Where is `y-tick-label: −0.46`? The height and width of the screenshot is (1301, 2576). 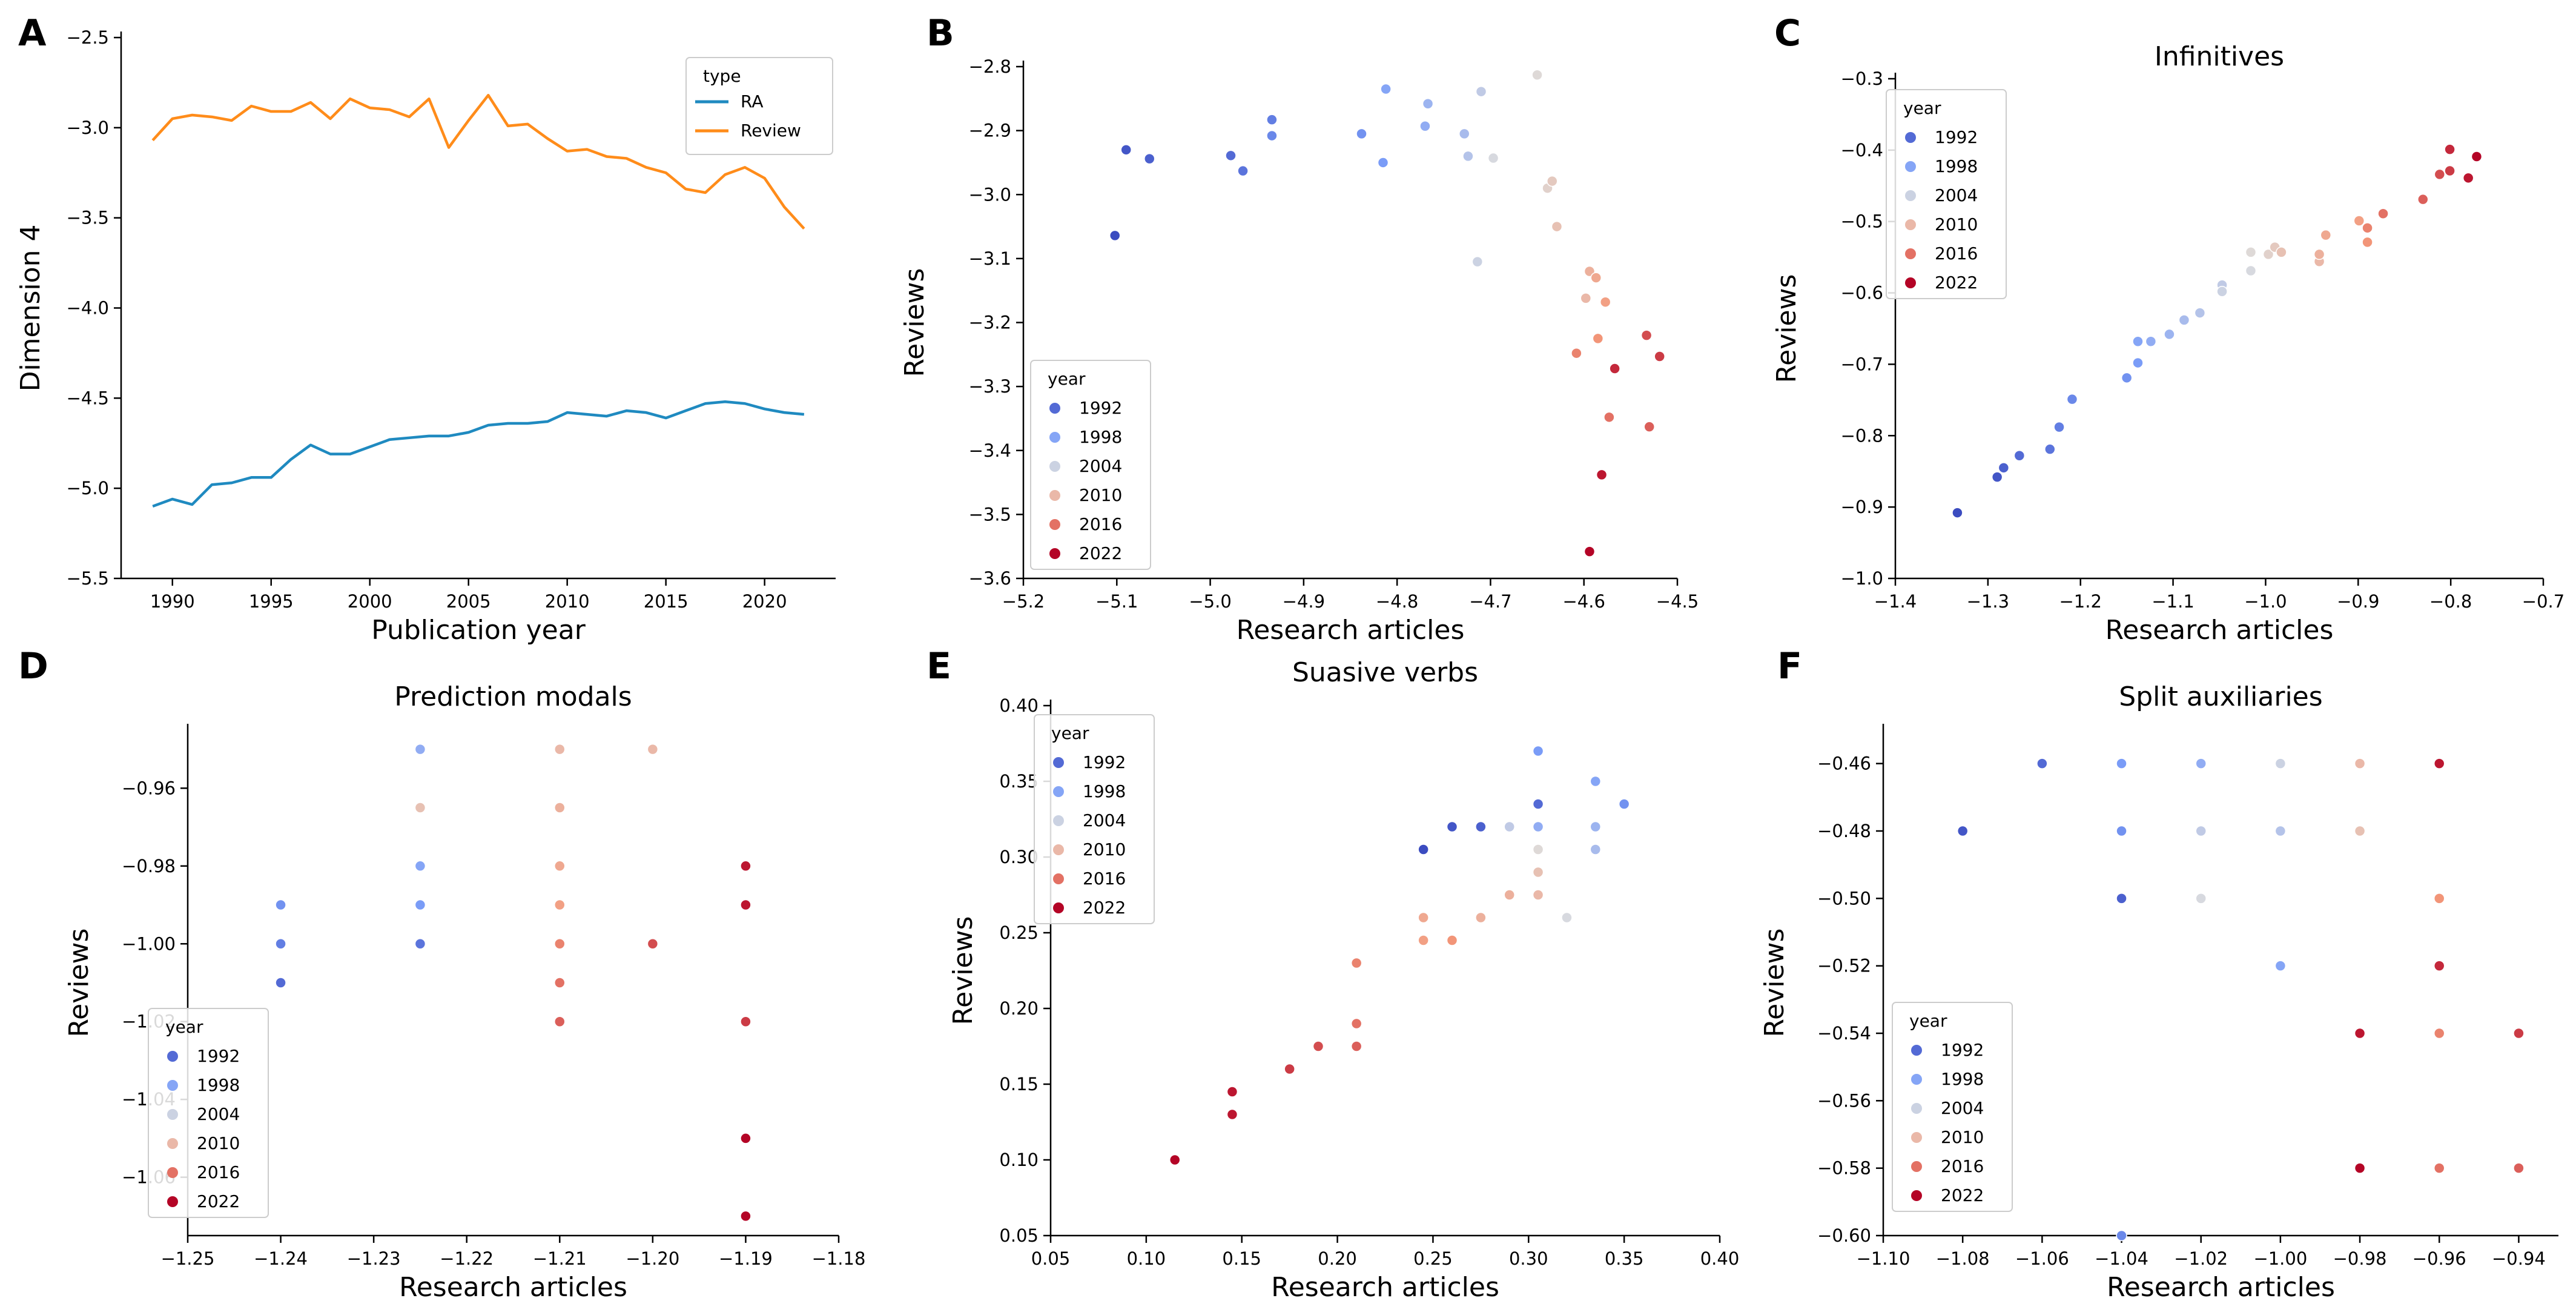
y-tick-label: −0.46 is located at coordinates (1844, 763).